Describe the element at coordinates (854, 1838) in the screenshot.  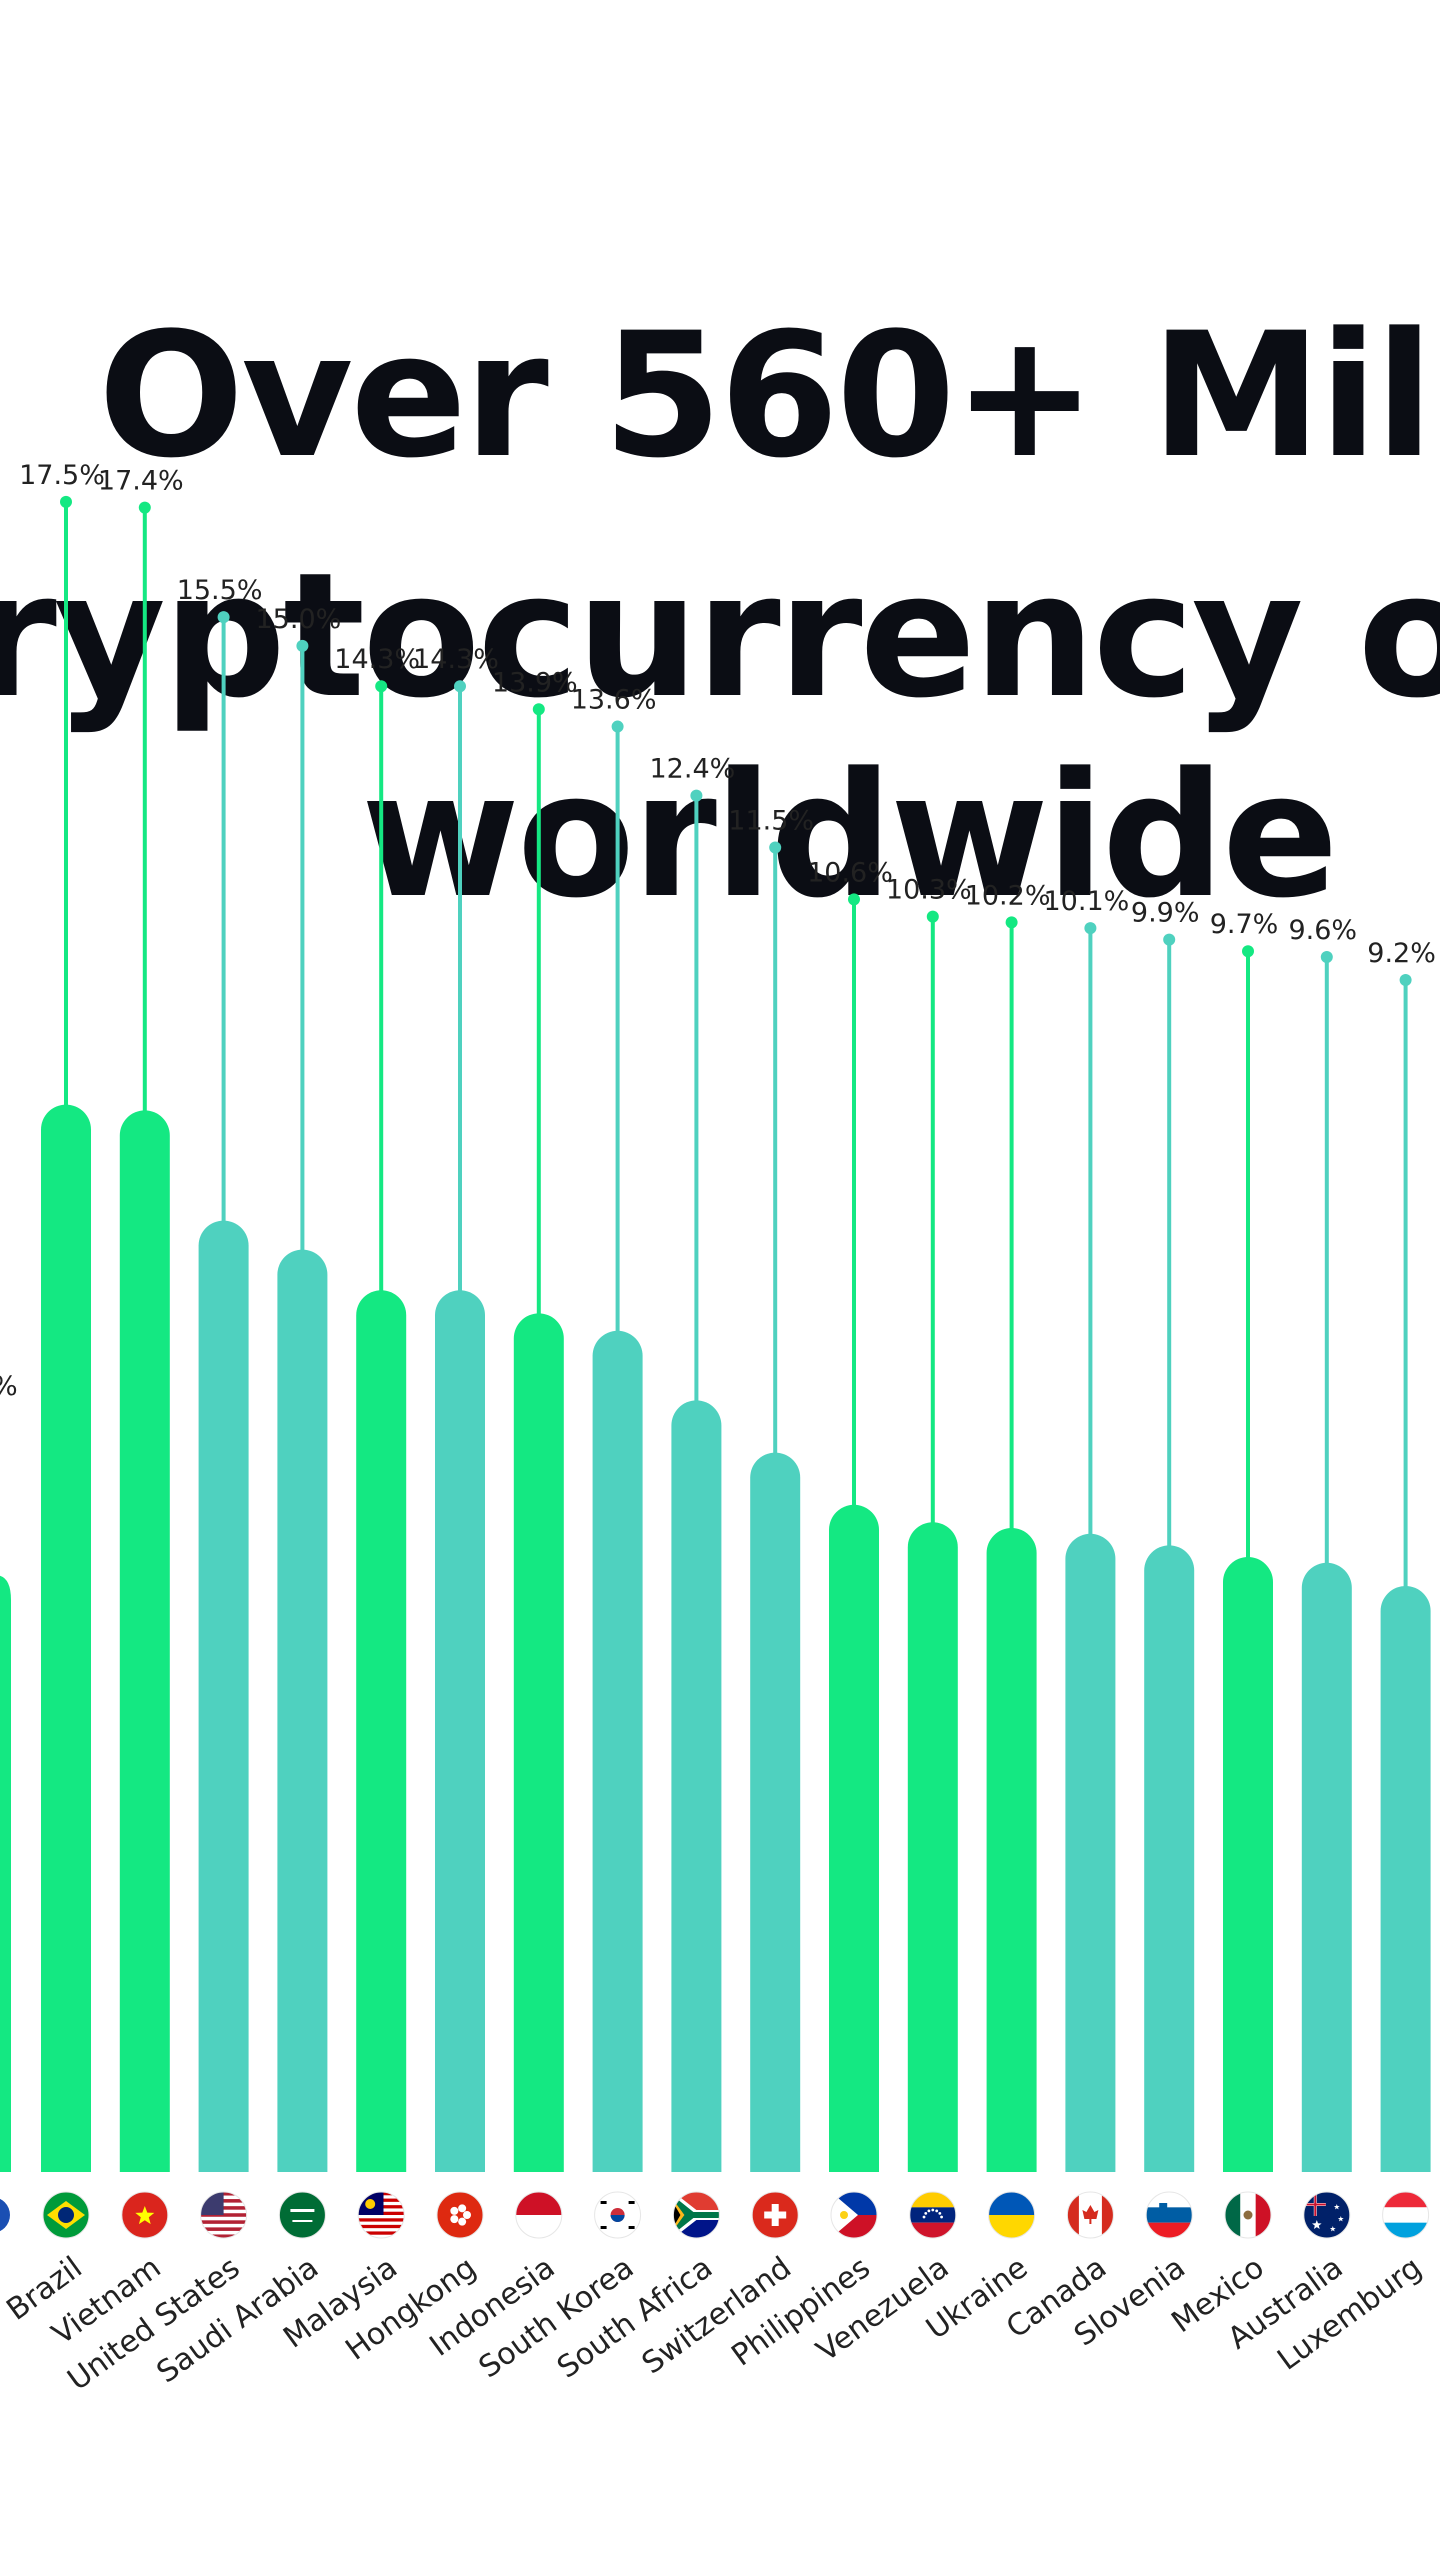
I see `bar-philippines` at that location.